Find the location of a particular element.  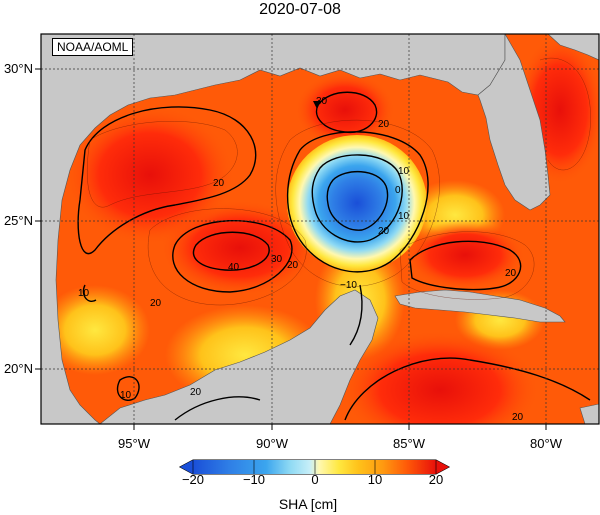

contour-20-north is located at coordinates (346, 112).